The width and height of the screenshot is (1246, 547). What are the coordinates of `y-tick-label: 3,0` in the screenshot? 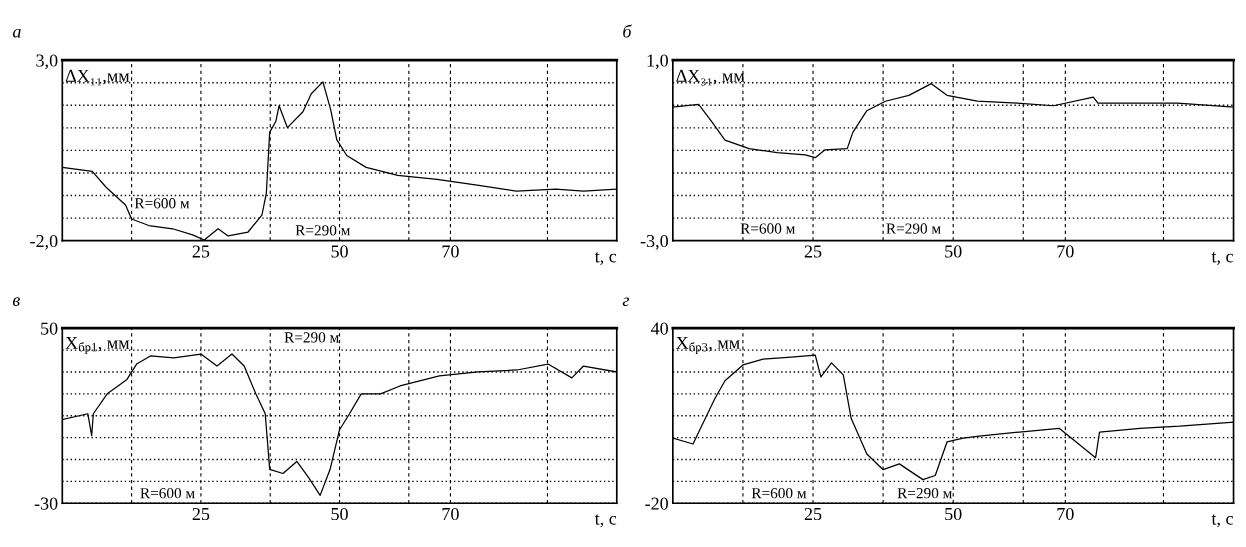 It's located at (47, 62).